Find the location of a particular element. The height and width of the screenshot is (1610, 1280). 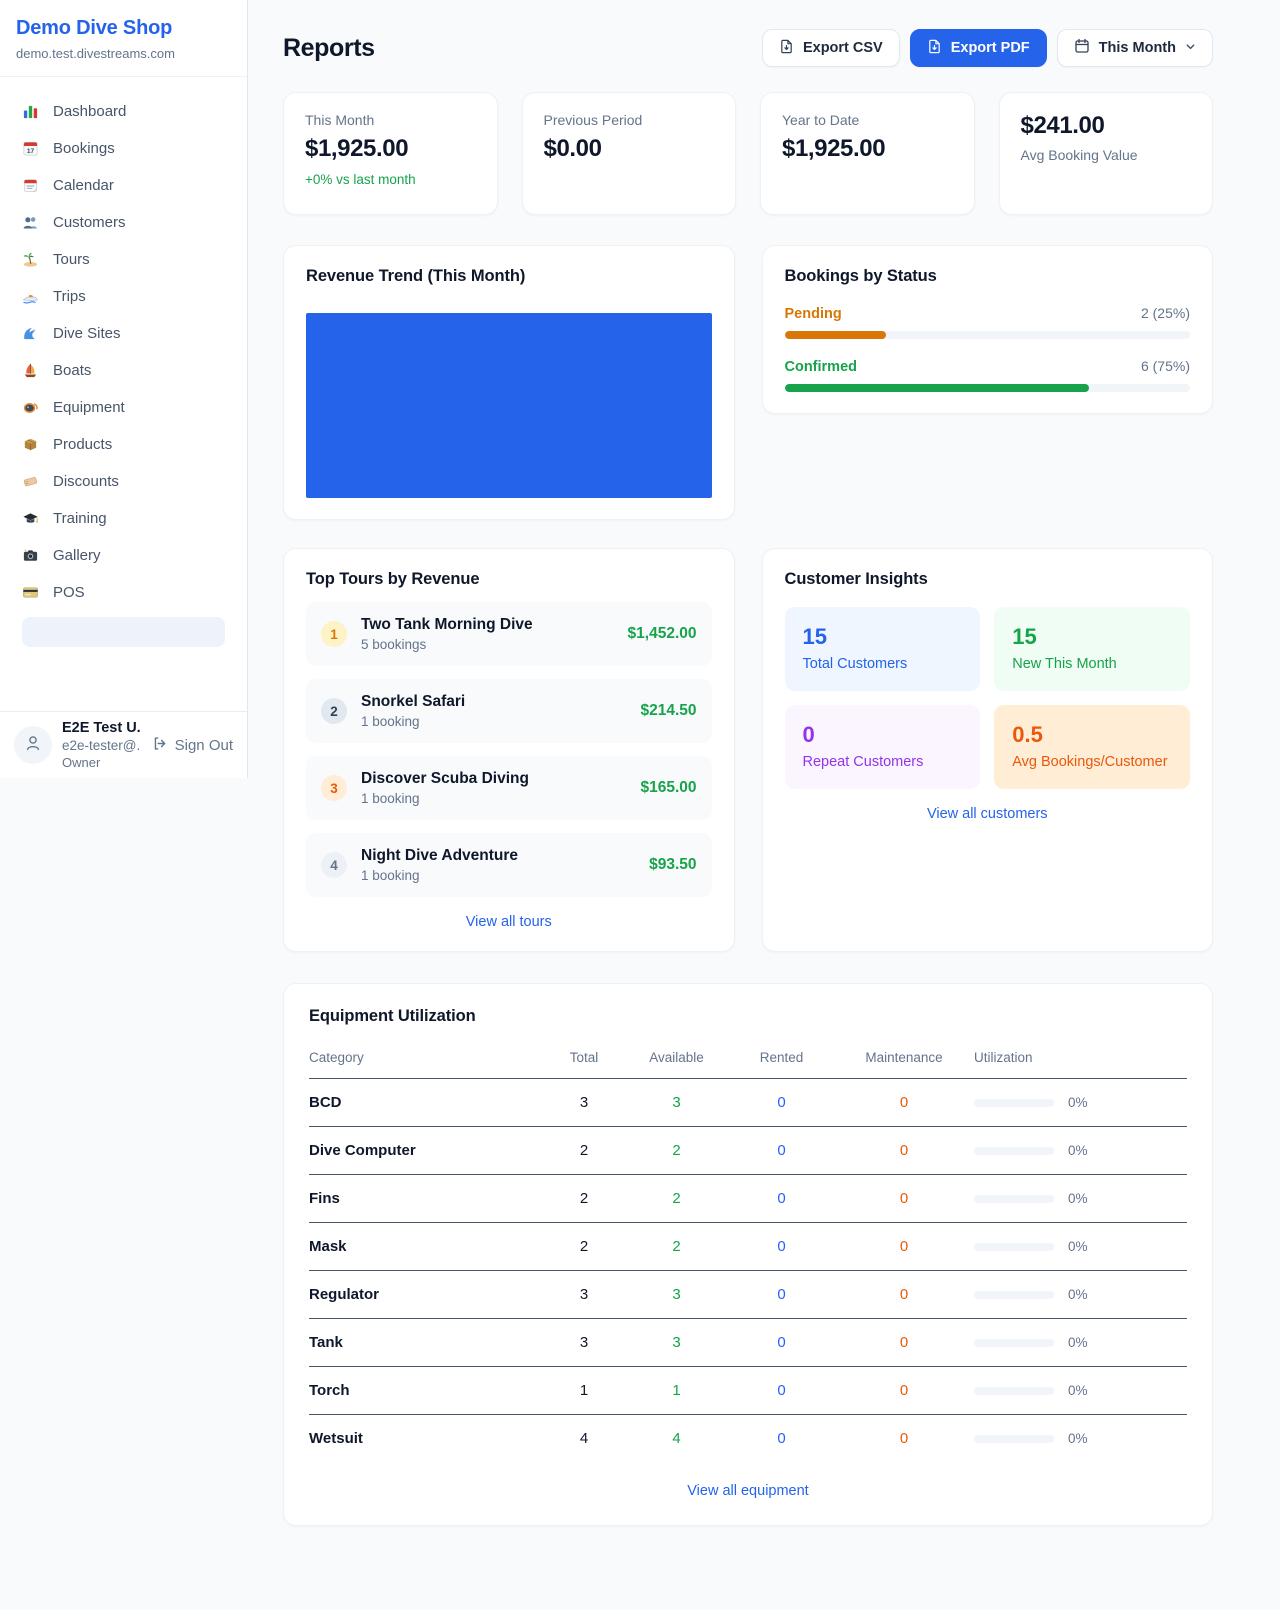

rank-badge: 4 is located at coordinates (334, 865).